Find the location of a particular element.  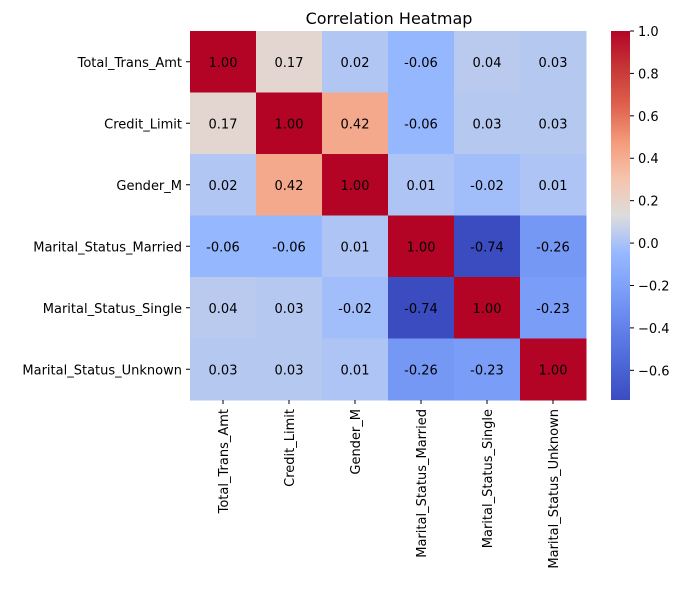

heatmap-cell-credit-limit-marital-status-married is located at coordinates (421, 123).